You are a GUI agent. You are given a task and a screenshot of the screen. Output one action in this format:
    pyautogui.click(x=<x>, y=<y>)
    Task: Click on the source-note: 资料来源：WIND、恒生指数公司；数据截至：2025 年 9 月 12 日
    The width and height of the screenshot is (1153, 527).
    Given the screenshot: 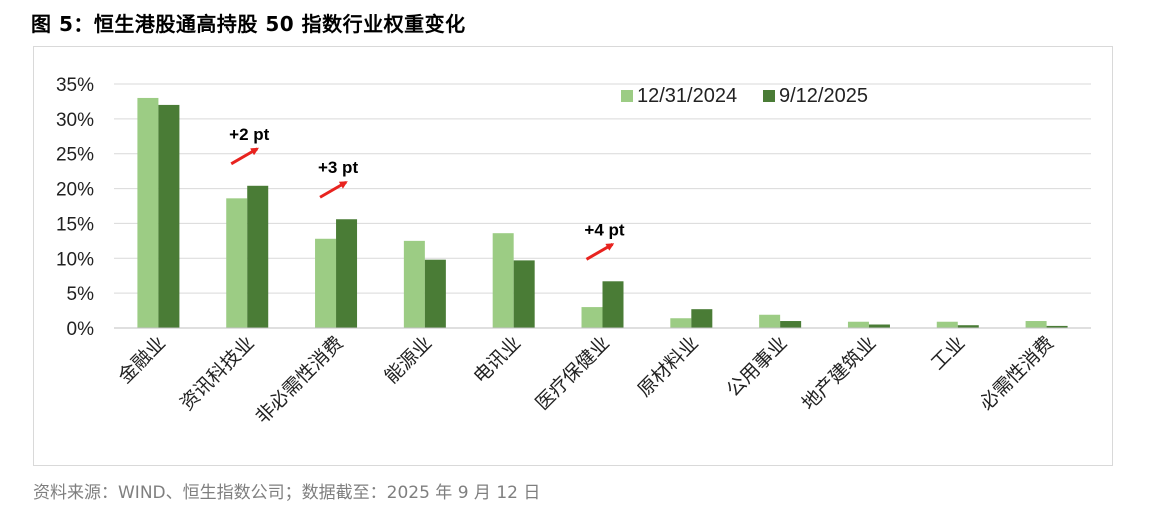 What is the action you would take?
    pyautogui.click(x=287, y=493)
    